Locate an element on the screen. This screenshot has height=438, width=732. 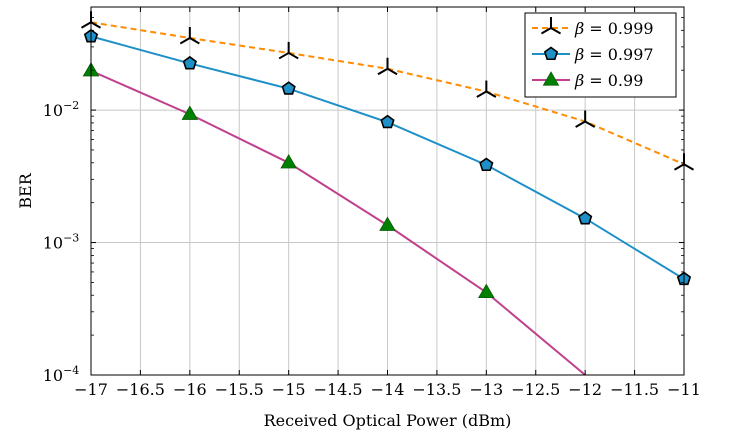
y-axis-label: BER is located at coordinates (25, 190).